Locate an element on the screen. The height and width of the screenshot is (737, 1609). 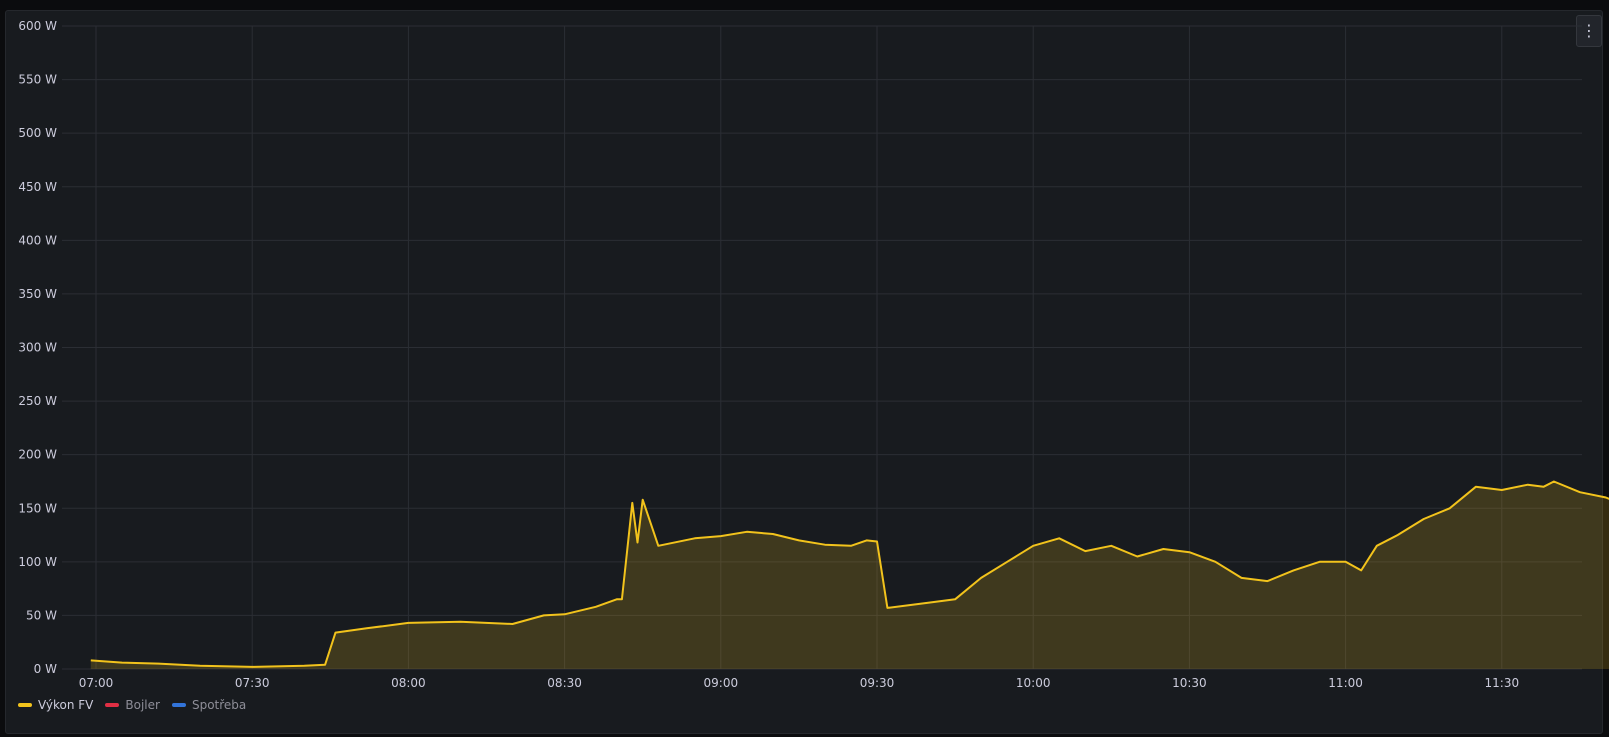
y-tick-label: 300 W is located at coordinates (37, 348).